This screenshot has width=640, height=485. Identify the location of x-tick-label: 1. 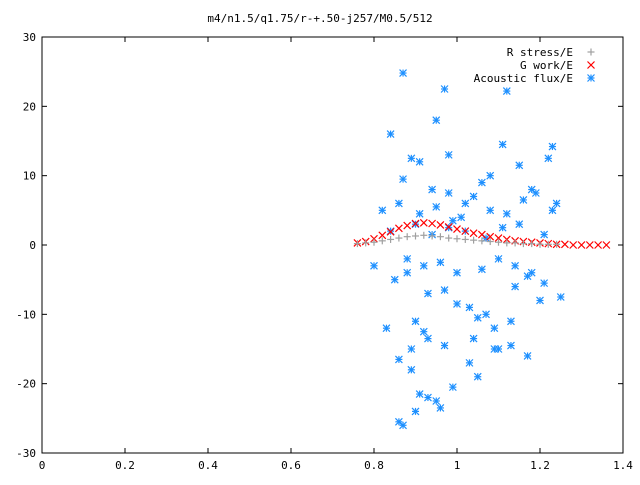
(457, 465).